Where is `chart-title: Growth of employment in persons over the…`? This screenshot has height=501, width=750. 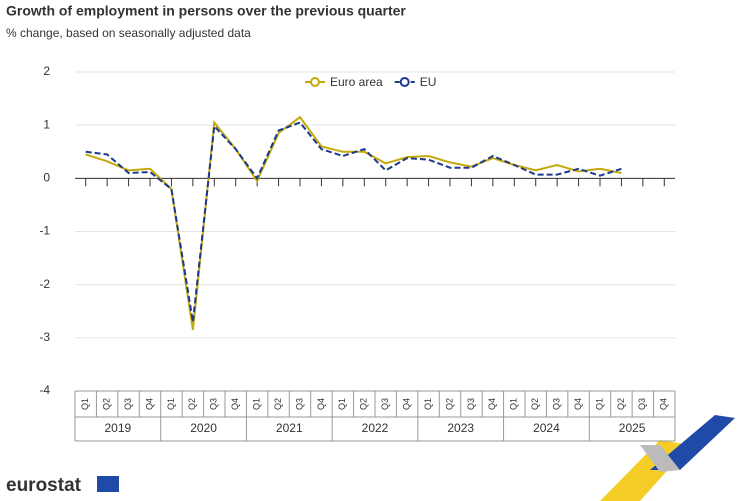
chart-title: Growth of employment in persons over the… is located at coordinates (206, 11).